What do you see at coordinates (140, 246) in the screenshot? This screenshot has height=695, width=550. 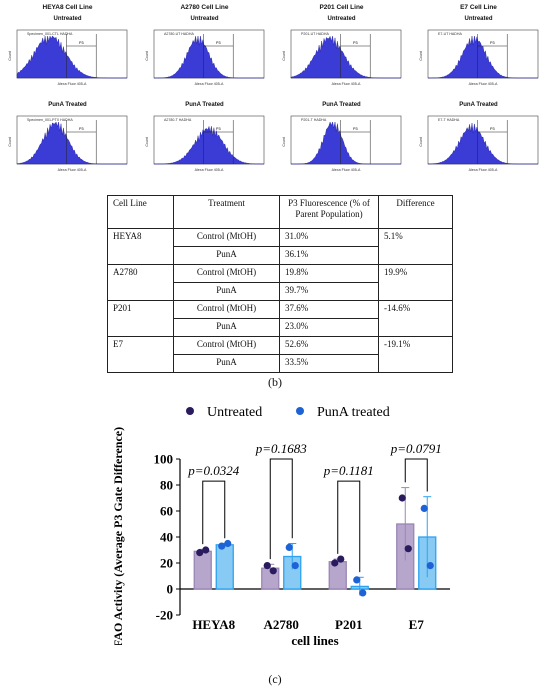 I see `cell-line-cell: HEYA8` at bounding box center [140, 246].